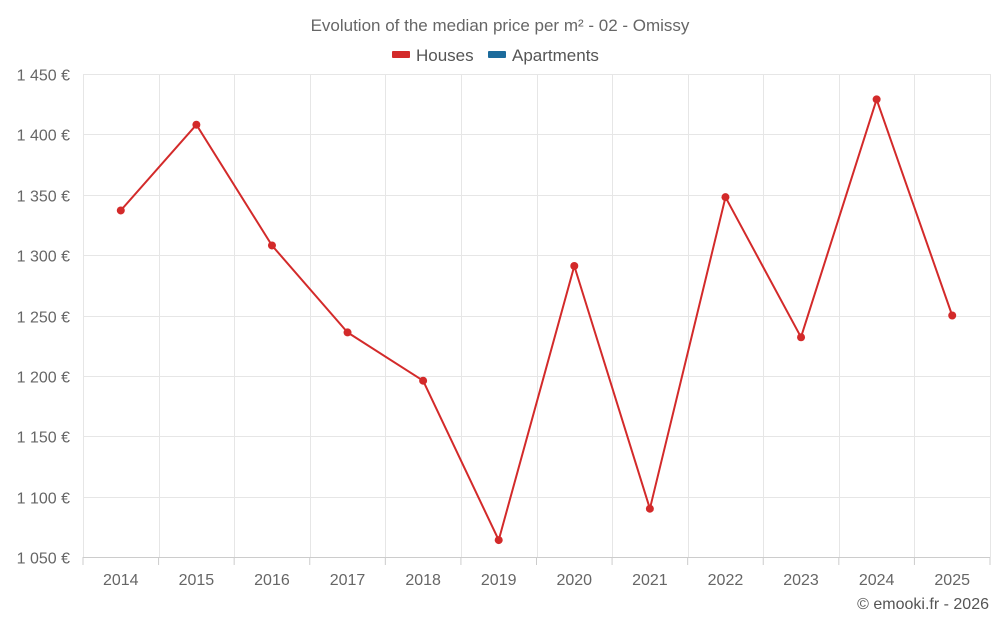 This screenshot has height=625, width=1000. Describe the element at coordinates (877, 580) in the screenshot. I see `x-tick-label: 2024` at that location.